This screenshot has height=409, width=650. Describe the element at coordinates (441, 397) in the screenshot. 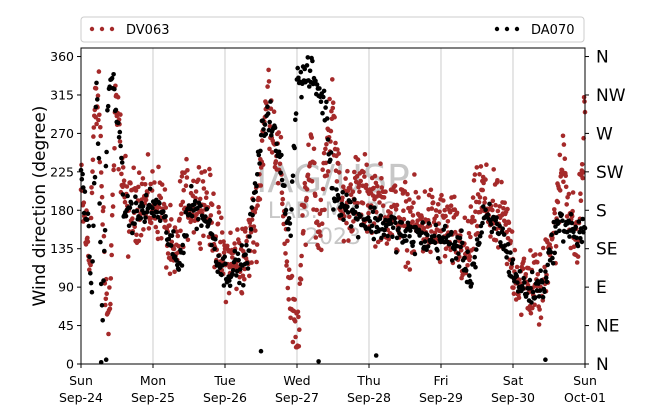

I see `x-tick-label-date: Sep-29` at that location.